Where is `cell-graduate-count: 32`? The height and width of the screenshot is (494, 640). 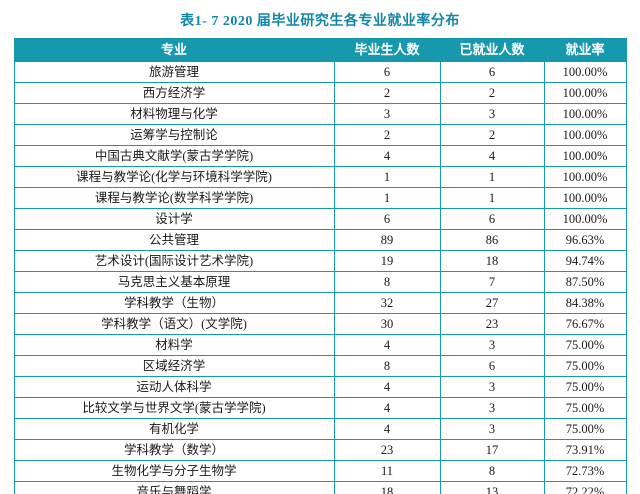 cell-graduate-count: 32 is located at coordinates (387, 303).